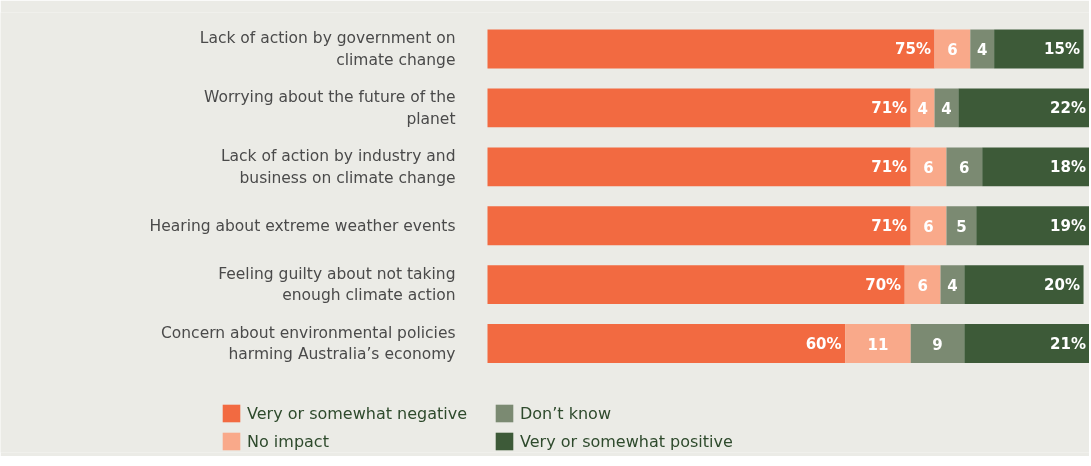 The image size is (1091, 466). I want to click on legend-label: Very or somewhat negative, so click(358, 413).